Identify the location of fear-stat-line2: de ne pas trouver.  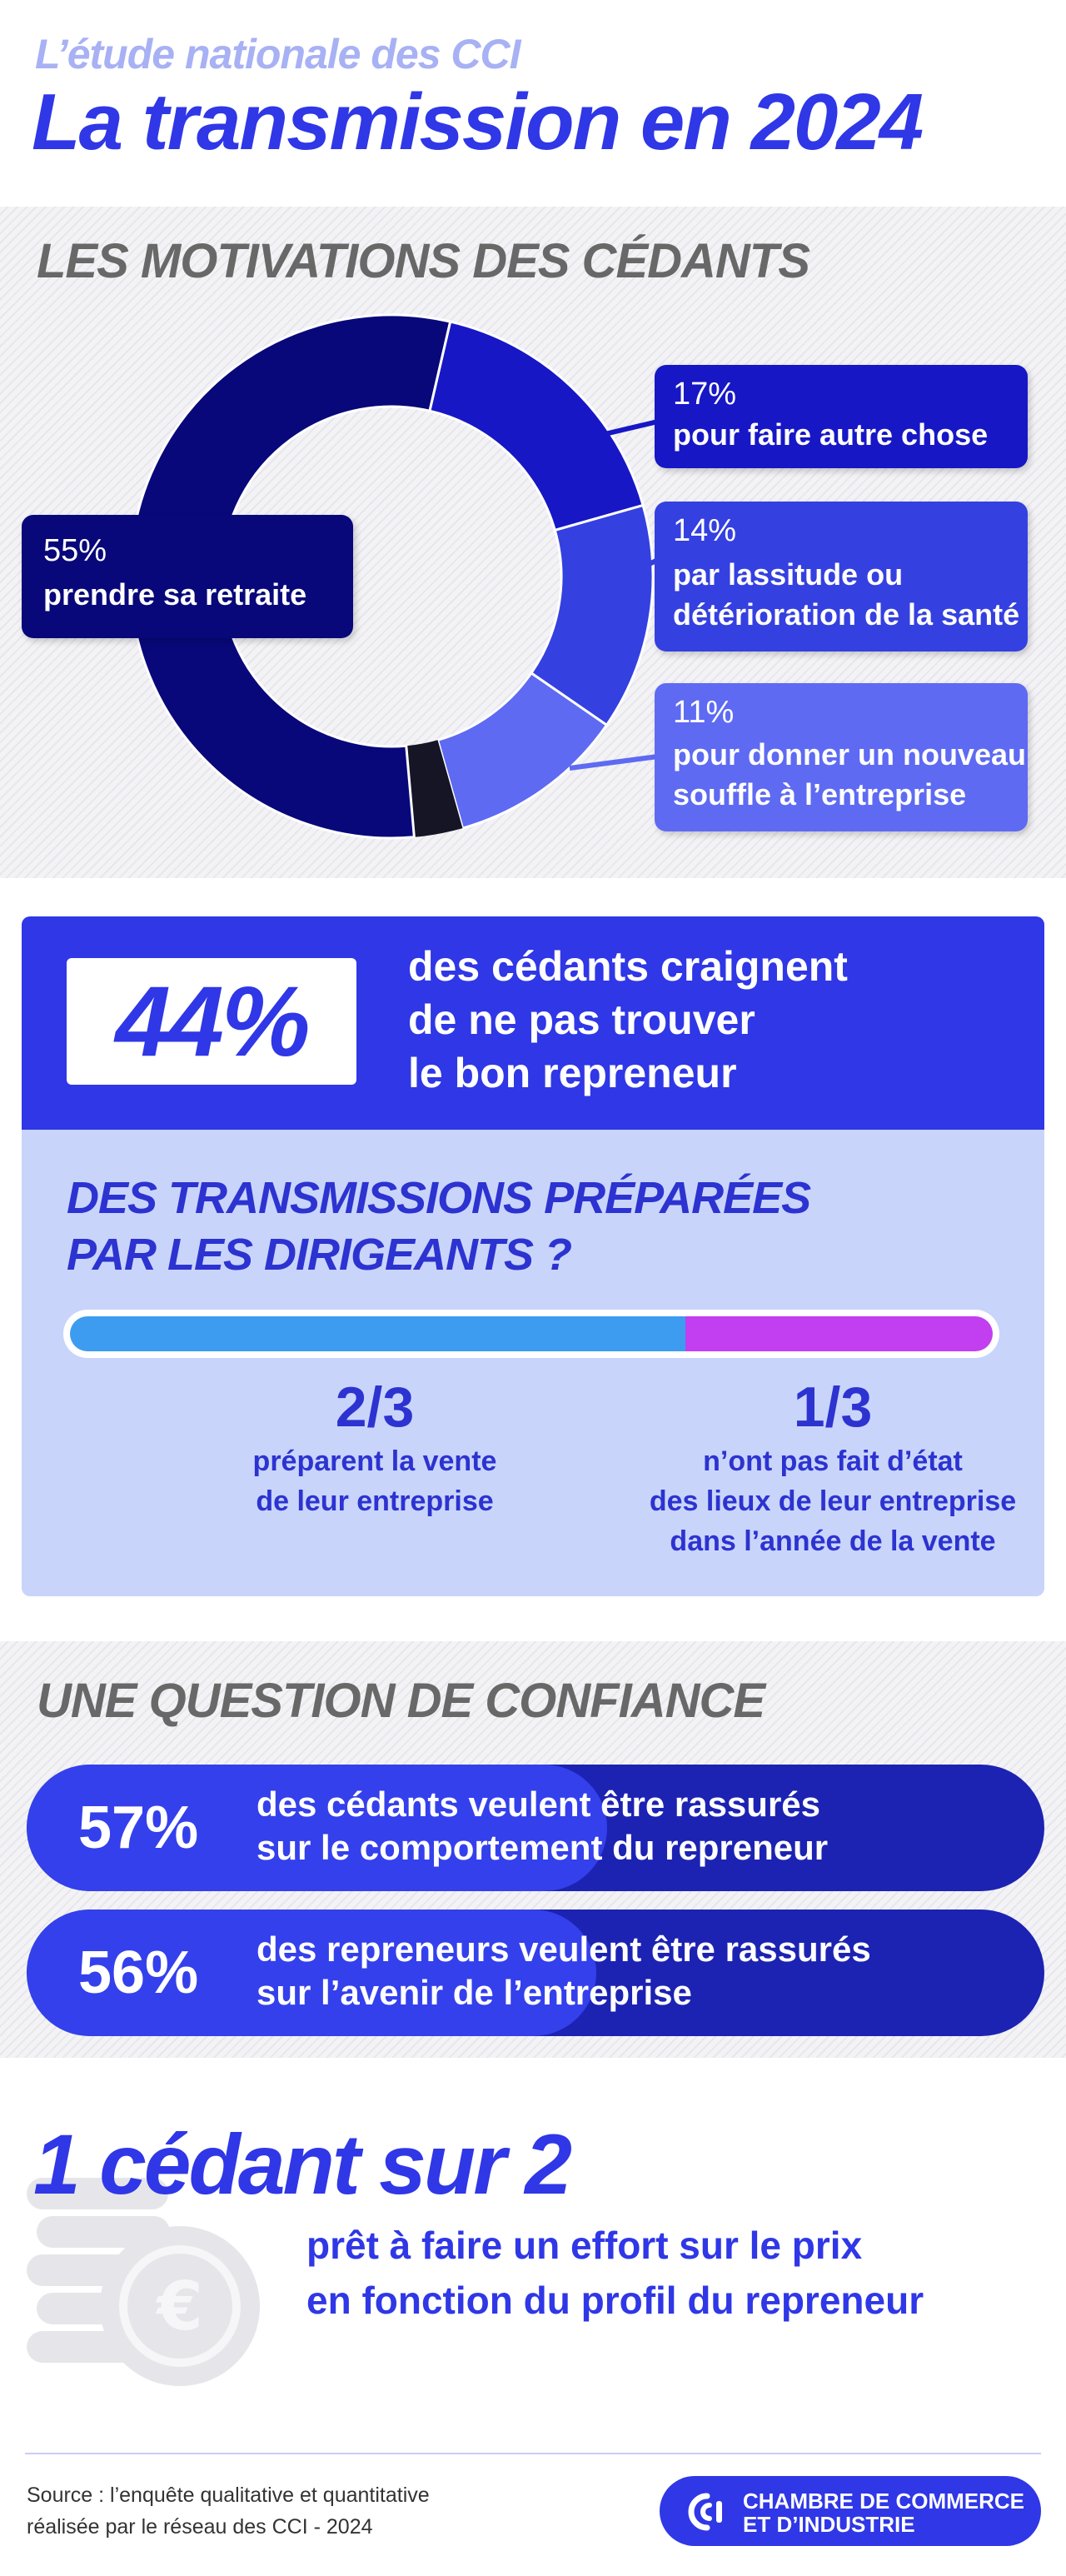
(581, 1019).